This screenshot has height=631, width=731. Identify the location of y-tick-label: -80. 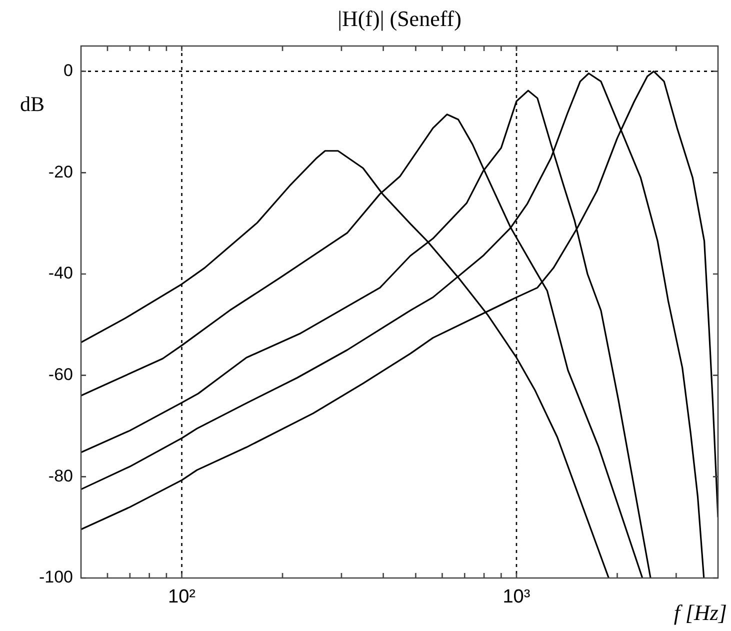
(60, 476).